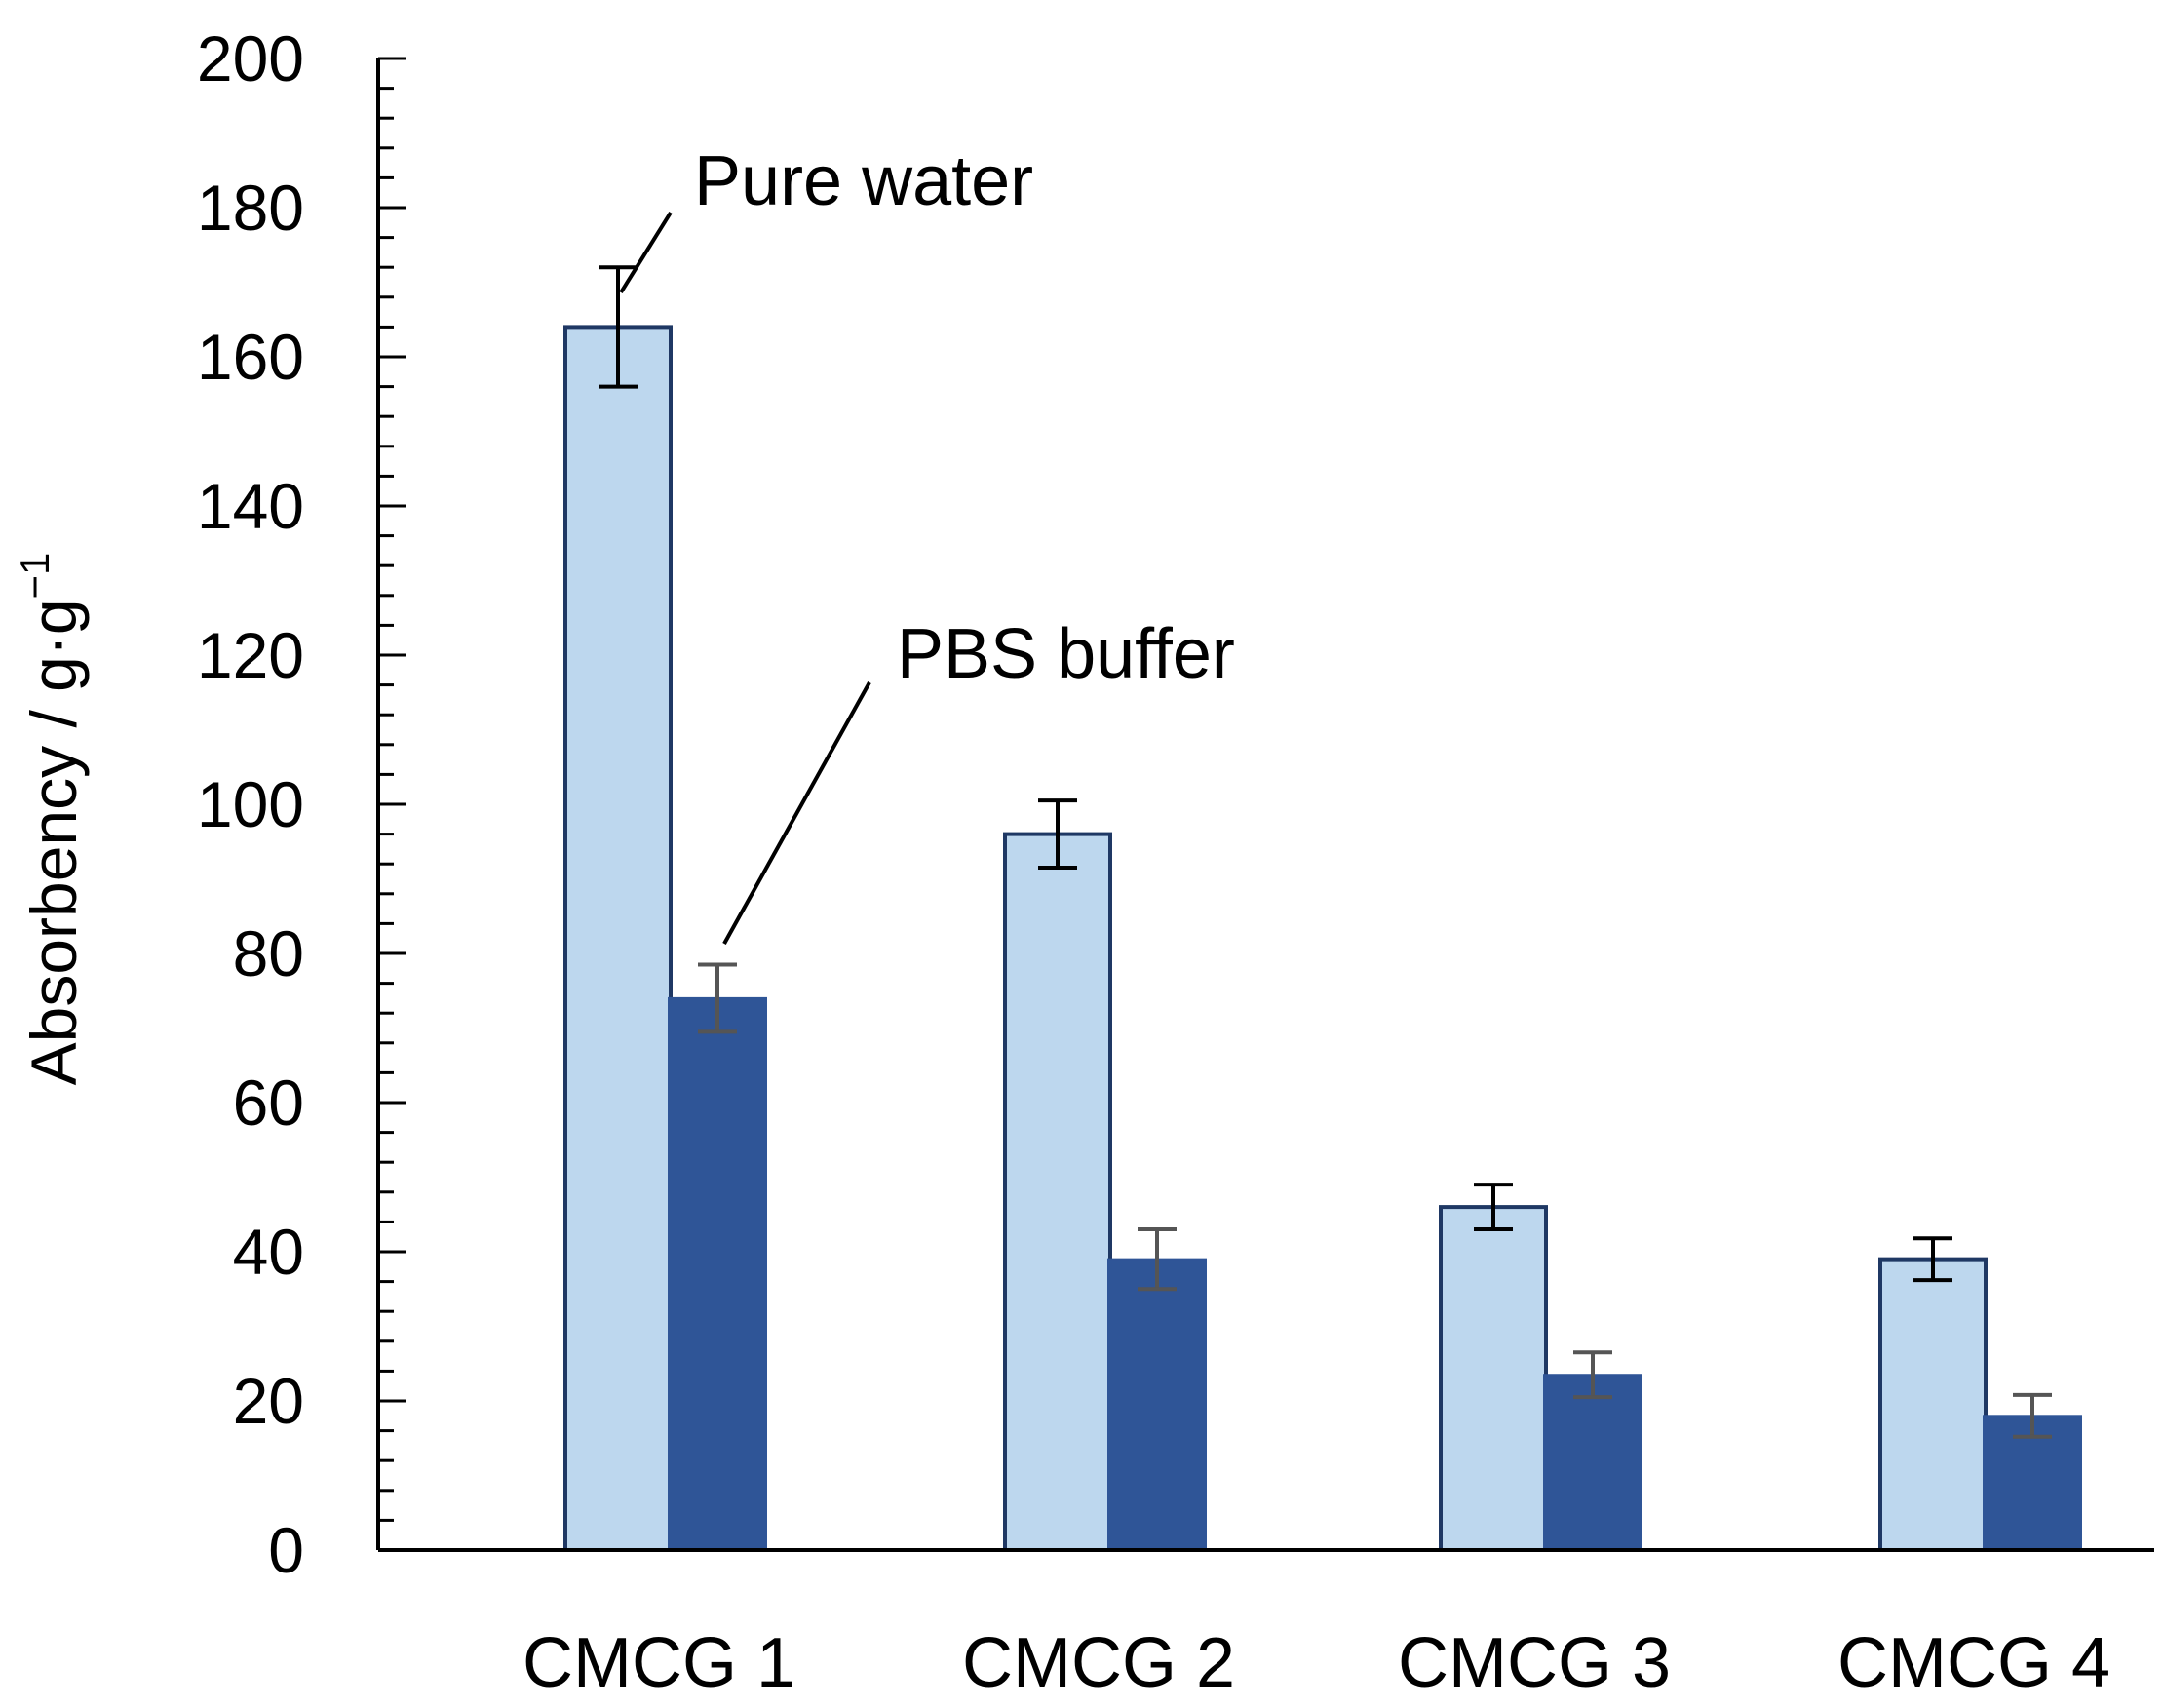  What do you see at coordinates (269, 1103) in the screenshot?
I see `y-tick-label: 60` at bounding box center [269, 1103].